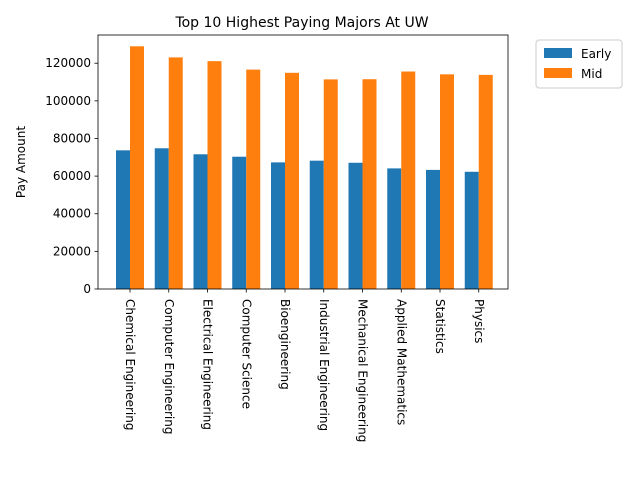  What do you see at coordinates (363, 370) in the screenshot?
I see `x-tick-label: Mechanical Engineering` at bounding box center [363, 370].